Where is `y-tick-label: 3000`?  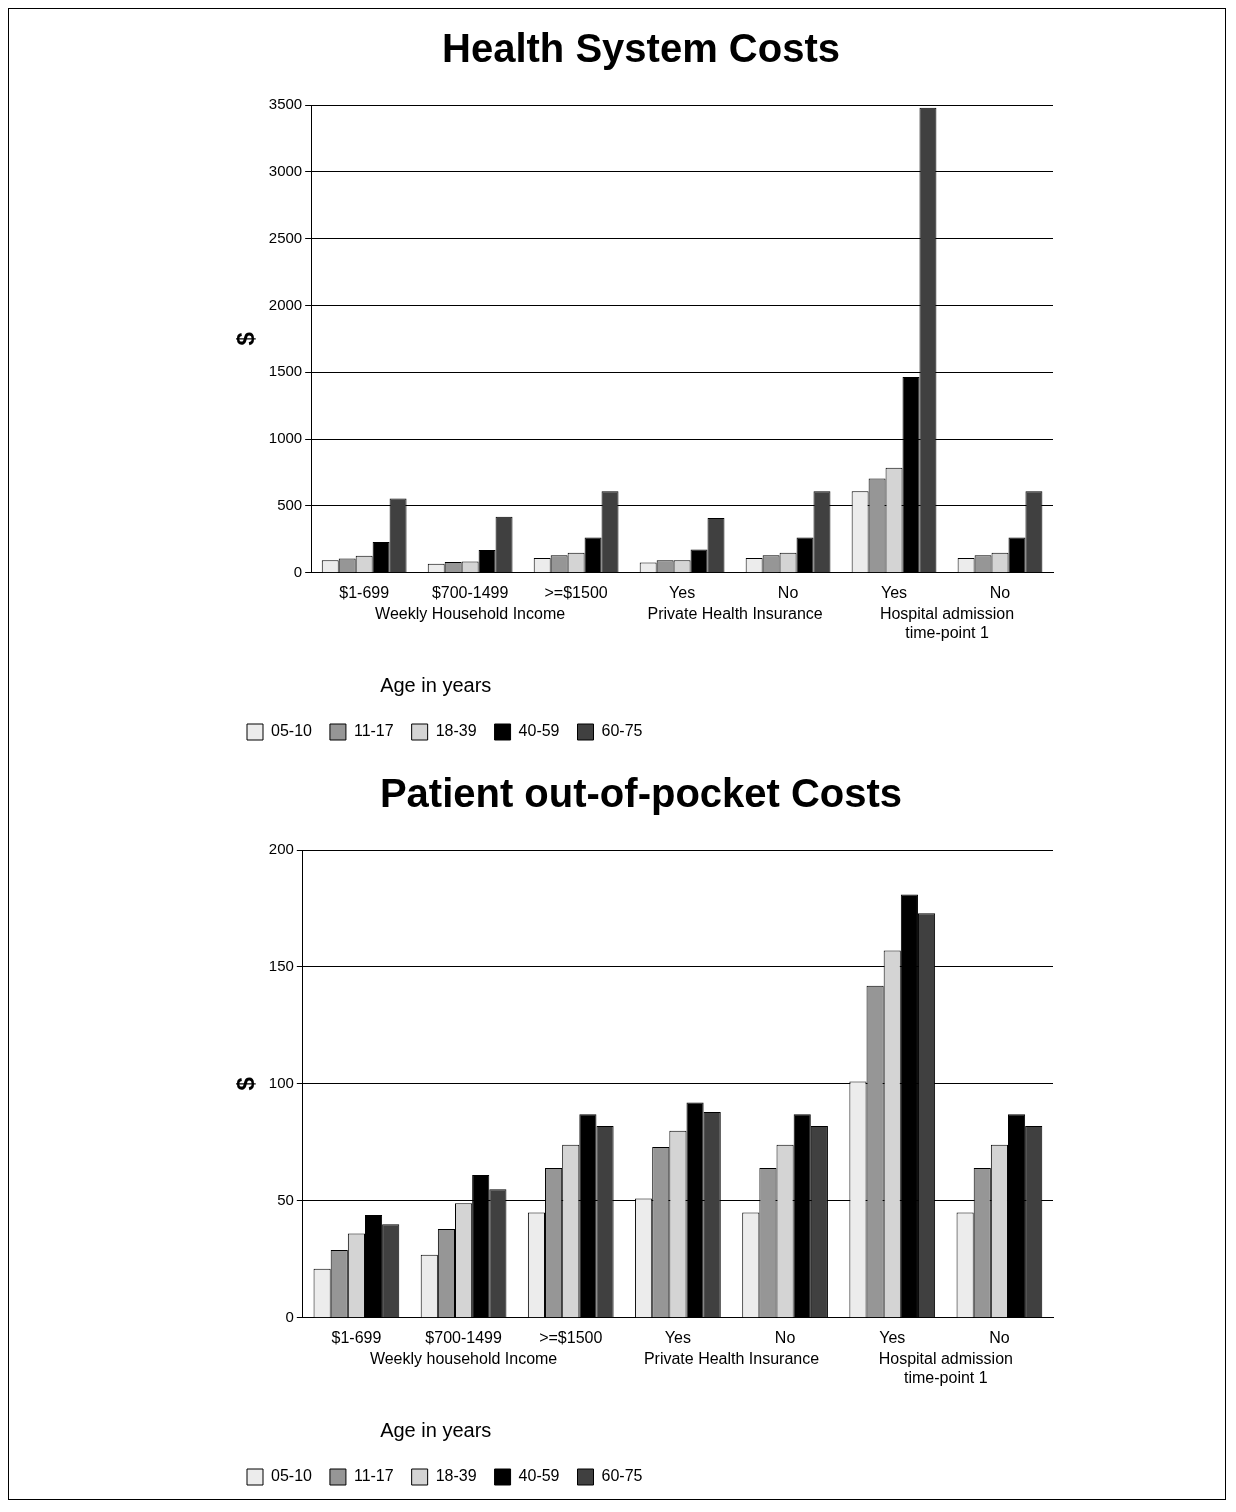 y-tick-label: 3000 is located at coordinates (285, 170).